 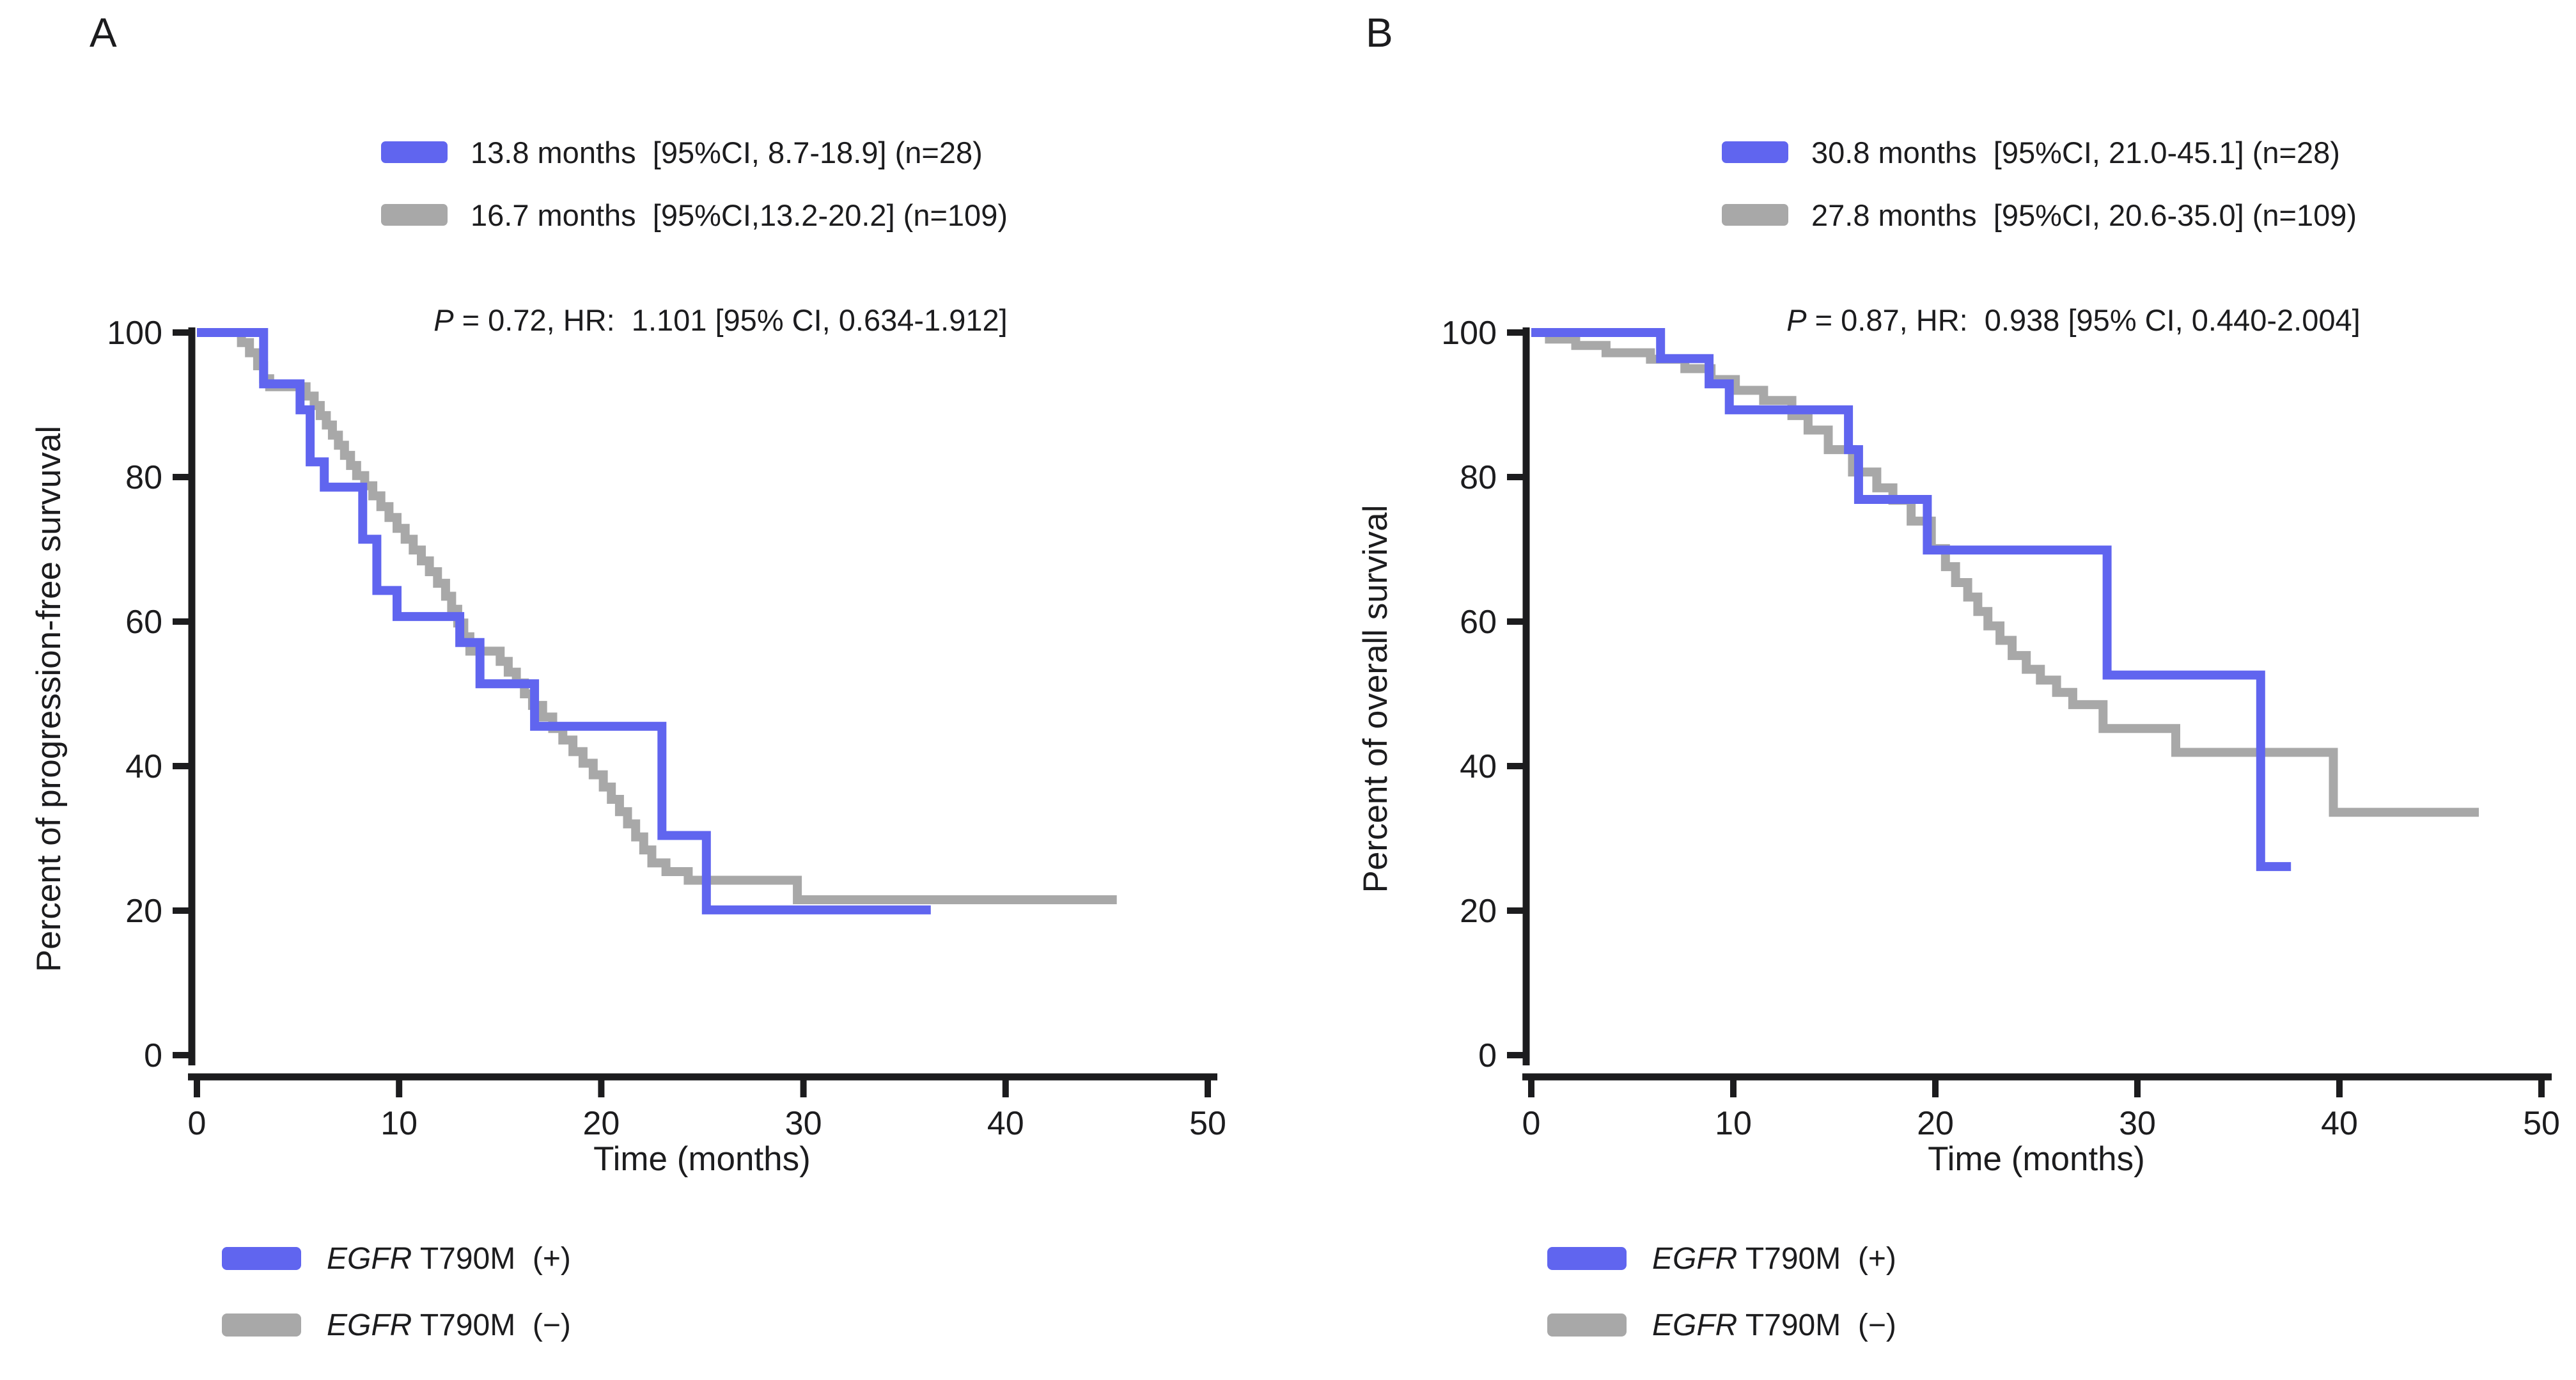 What do you see at coordinates (2075, 152) in the screenshot?
I see `legend-label-positive: 30.8 months [95%CI, 21.0-45.1] (n=28)` at bounding box center [2075, 152].